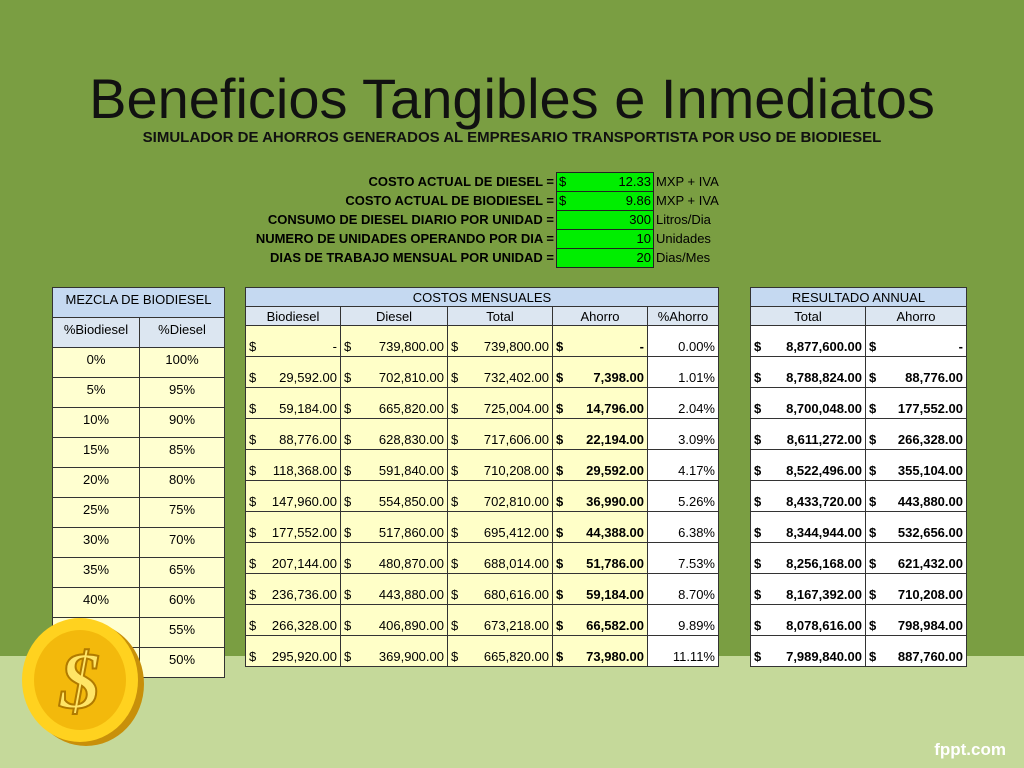 Image resolution: width=1024 pixels, height=768 pixels. What do you see at coordinates (683, 238) in the screenshot?
I see `param-unit: Unidades` at bounding box center [683, 238].